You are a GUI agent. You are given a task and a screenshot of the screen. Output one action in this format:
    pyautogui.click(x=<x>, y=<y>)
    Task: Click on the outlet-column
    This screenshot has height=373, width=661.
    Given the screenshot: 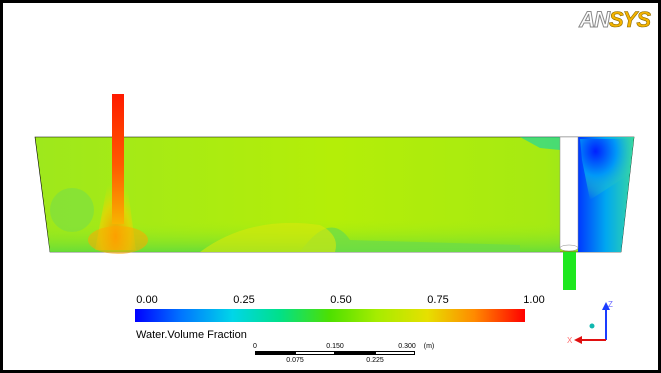 What is the action you would take?
    pyautogui.click(x=569, y=192)
    